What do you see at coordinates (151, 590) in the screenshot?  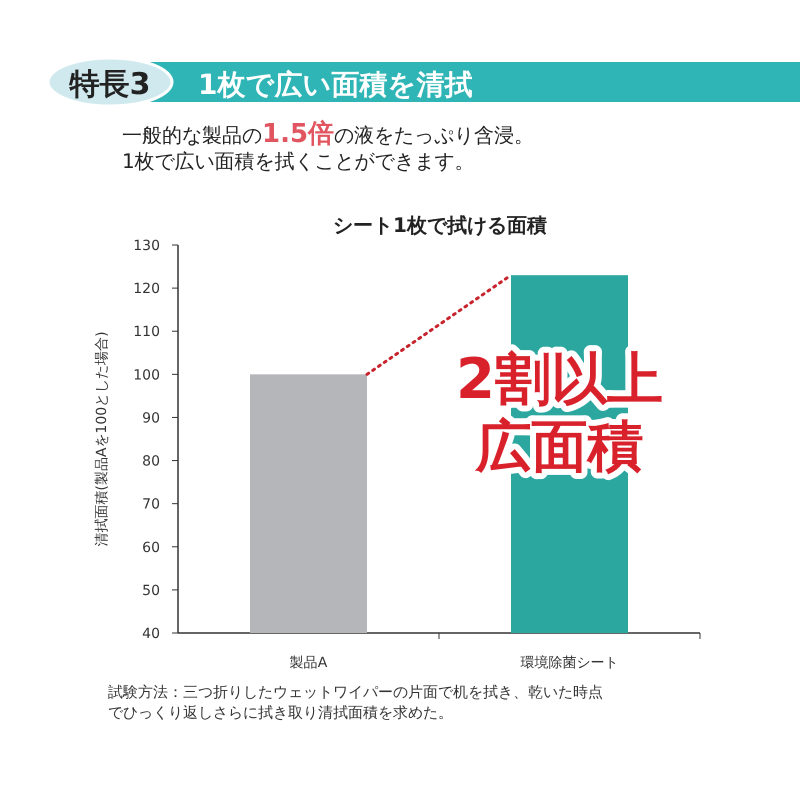 I see `y-tick-label: 50` at bounding box center [151, 590].